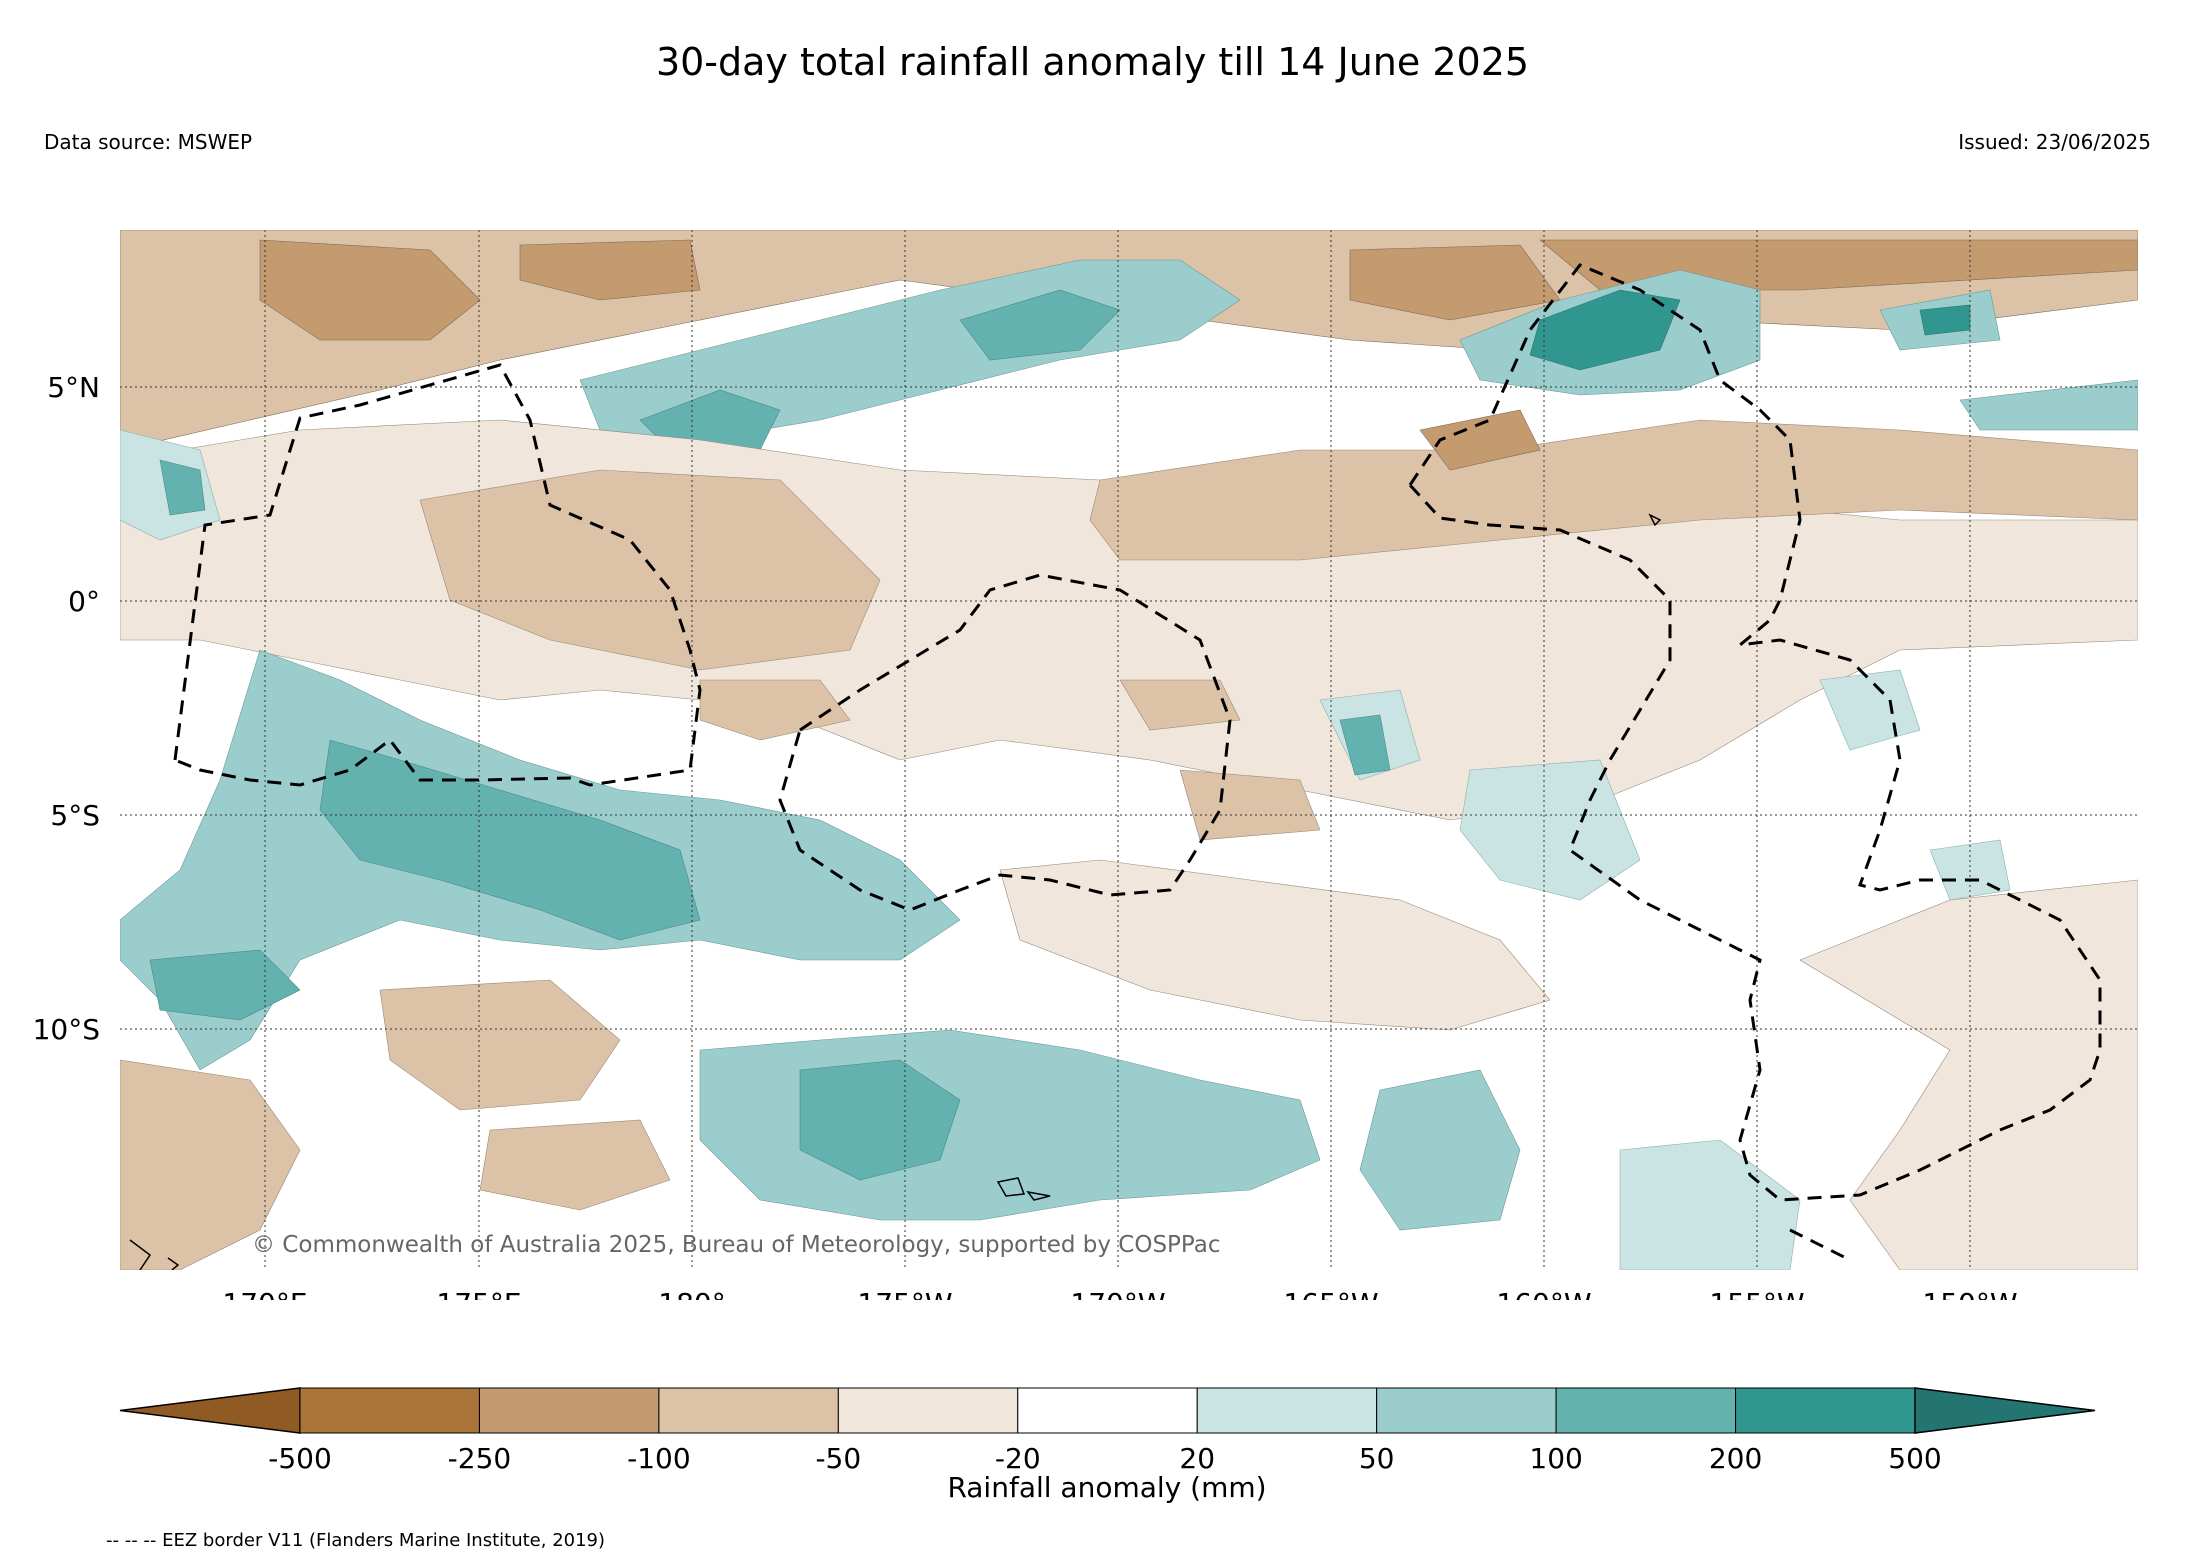 This screenshot has width=2185, height=1563. What do you see at coordinates (75, 815) in the screenshot?
I see `lat-label: 5°S` at bounding box center [75, 815].